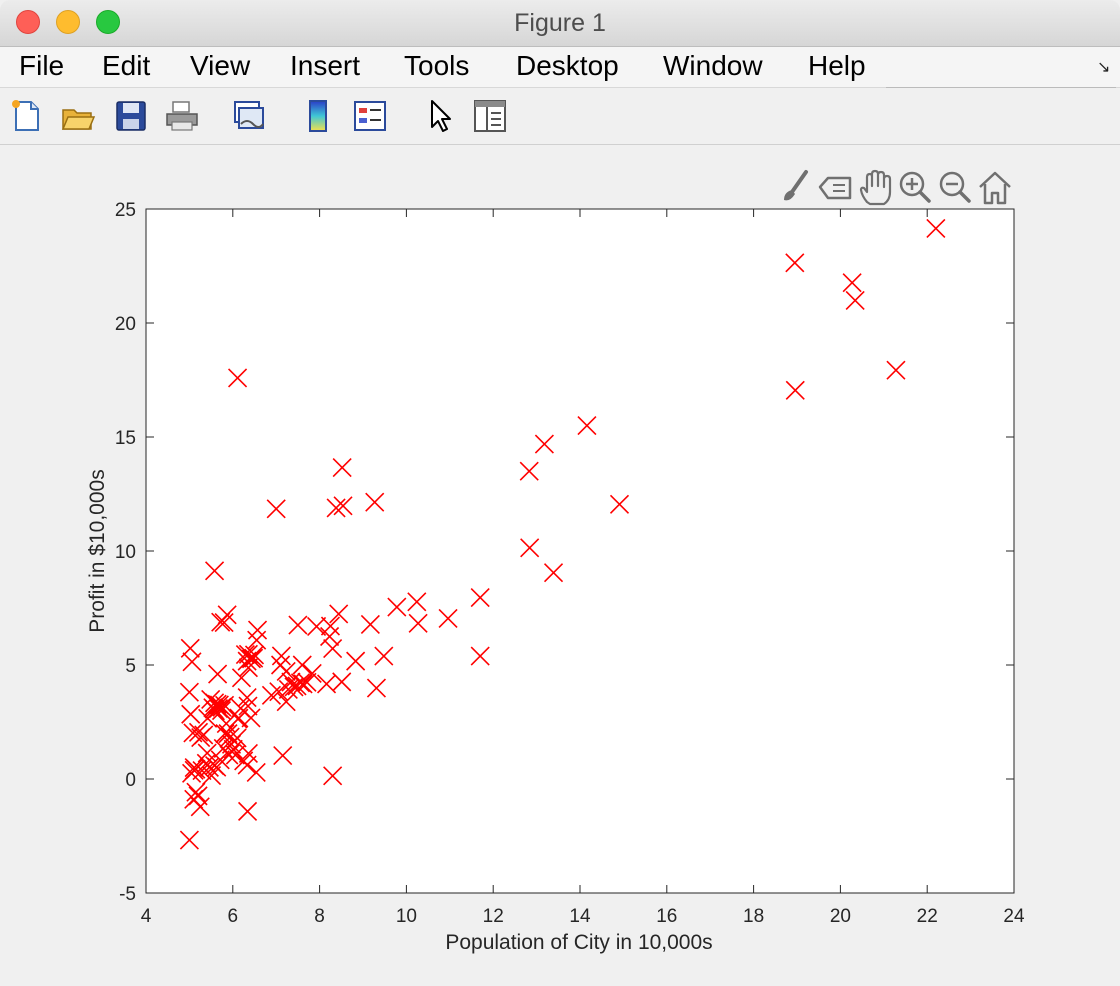 Image resolution: width=1120 pixels, height=986 pixels. I want to click on pan-hand-icon, so click(875, 187).